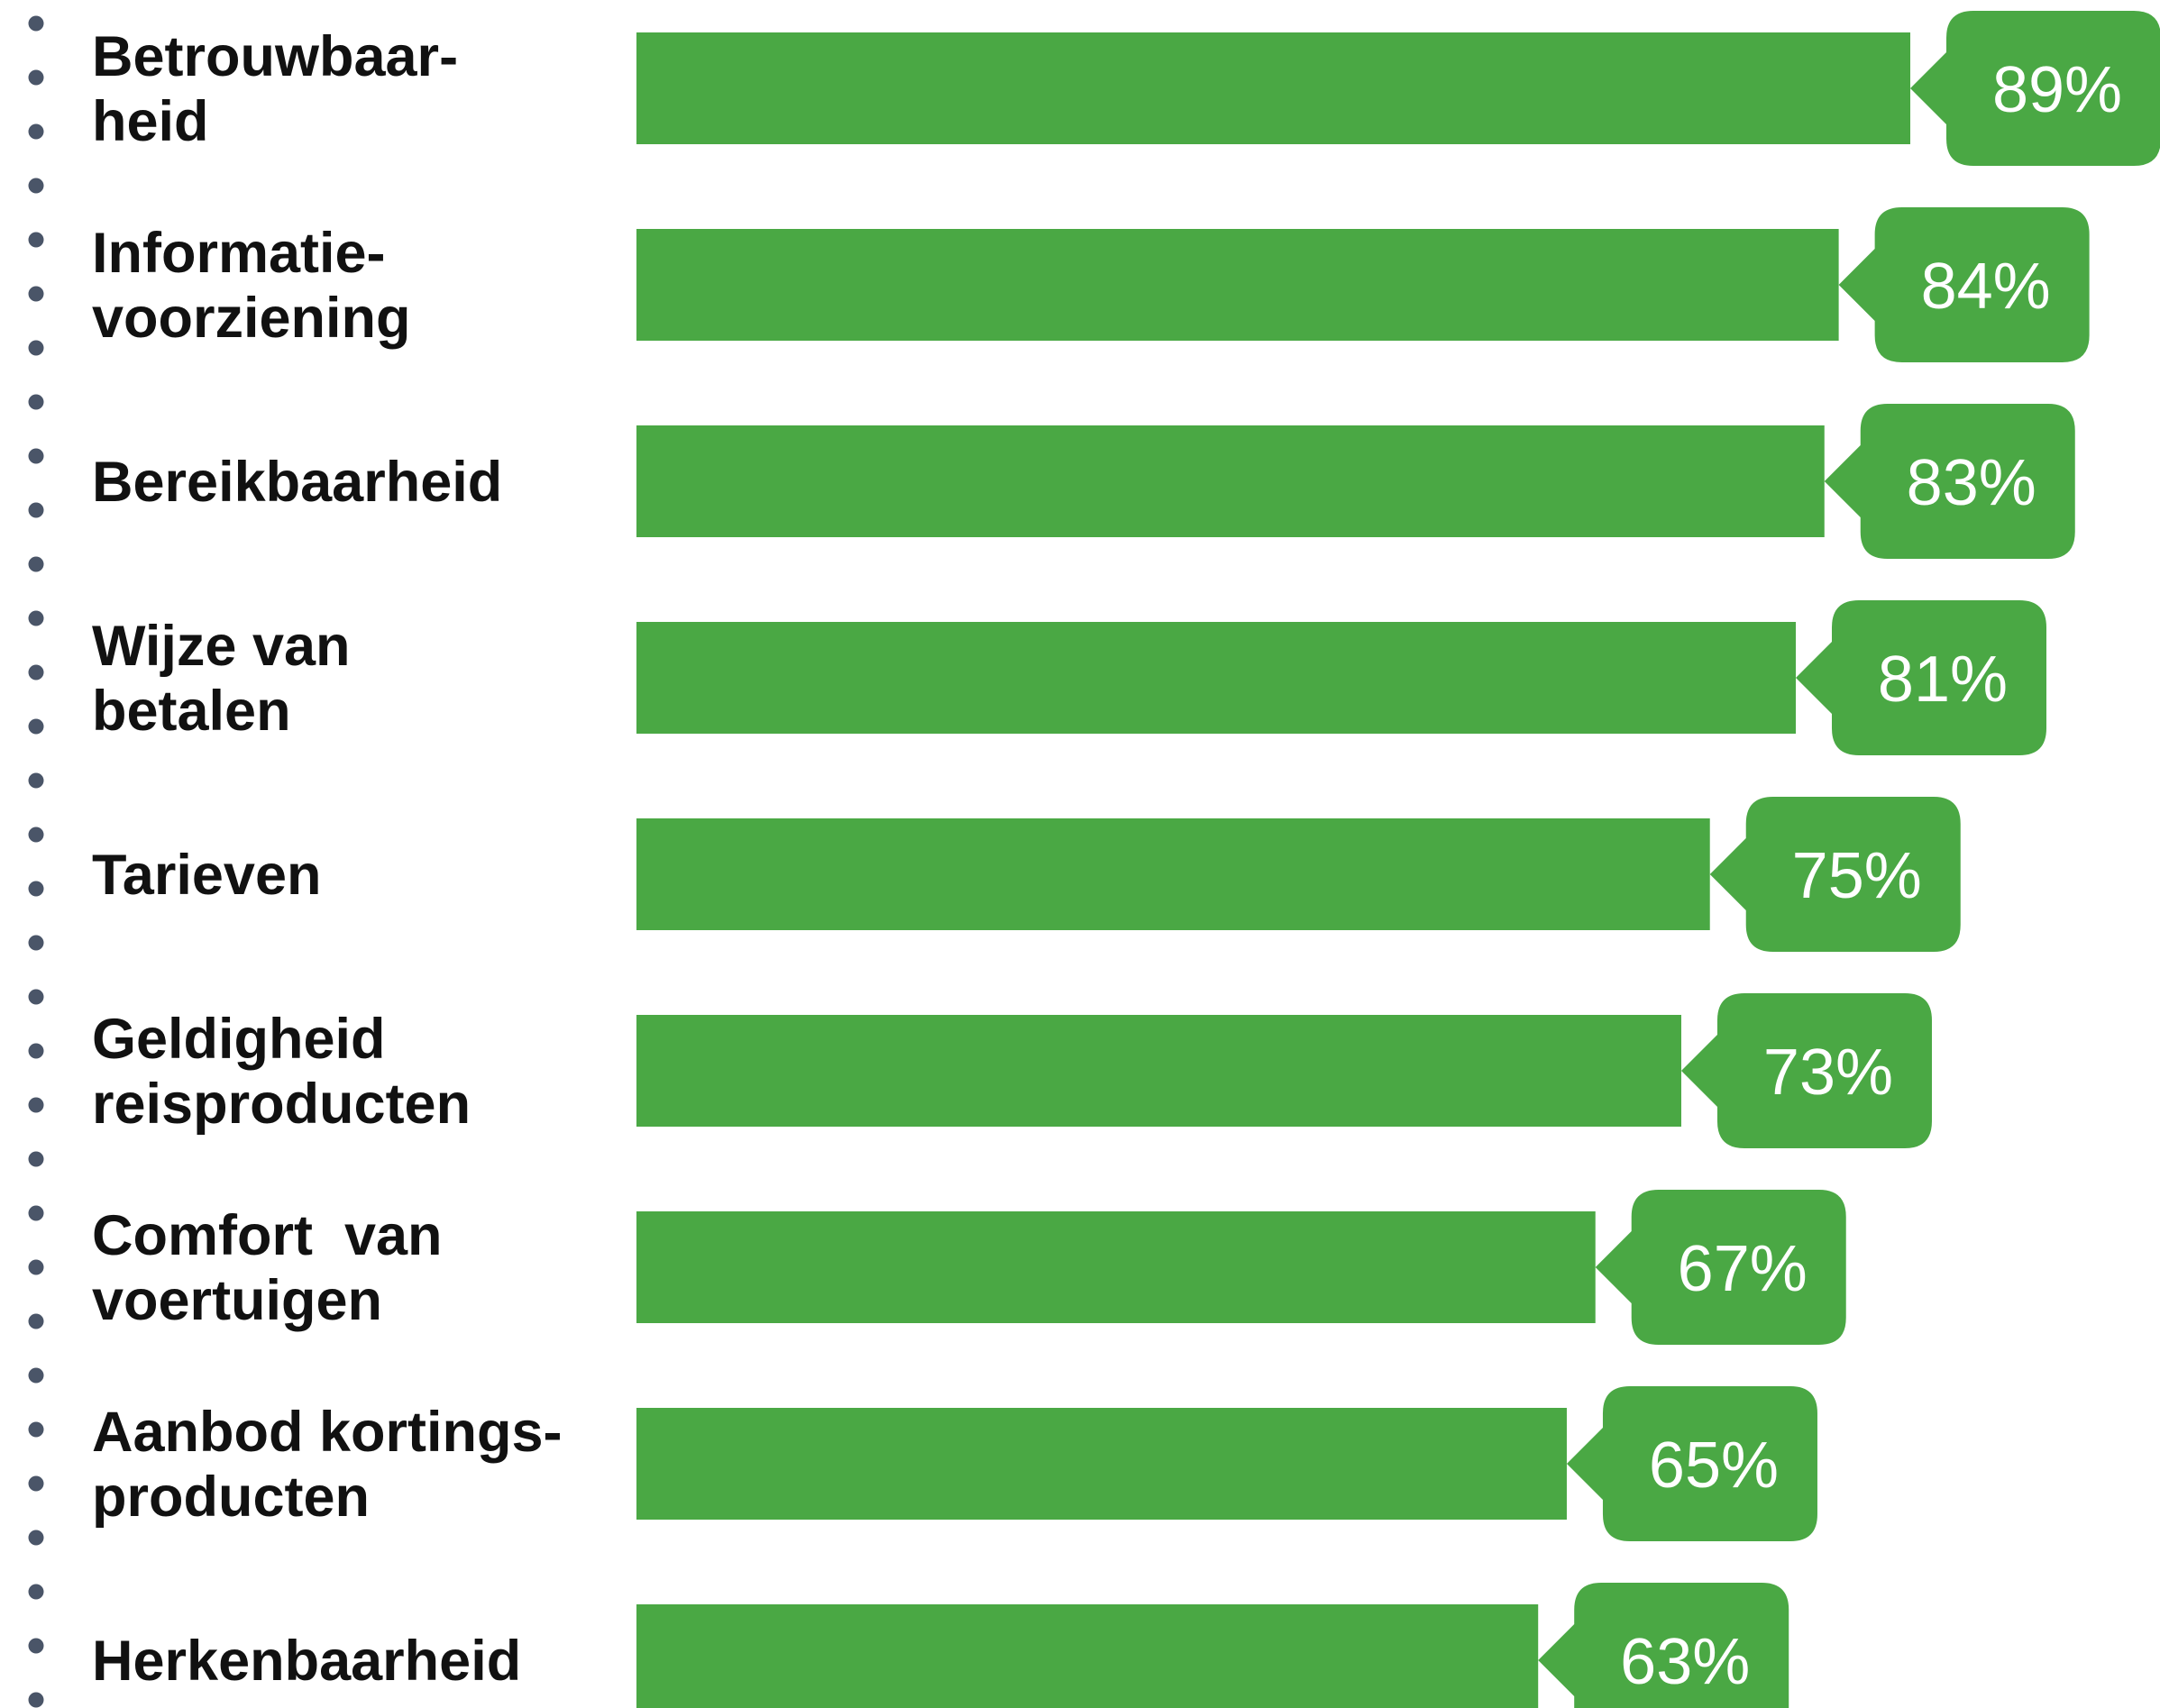 Image resolution: width=2160 pixels, height=1708 pixels. Describe the element at coordinates (1857, 876) in the screenshot. I see `value-label: 75%` at that location.